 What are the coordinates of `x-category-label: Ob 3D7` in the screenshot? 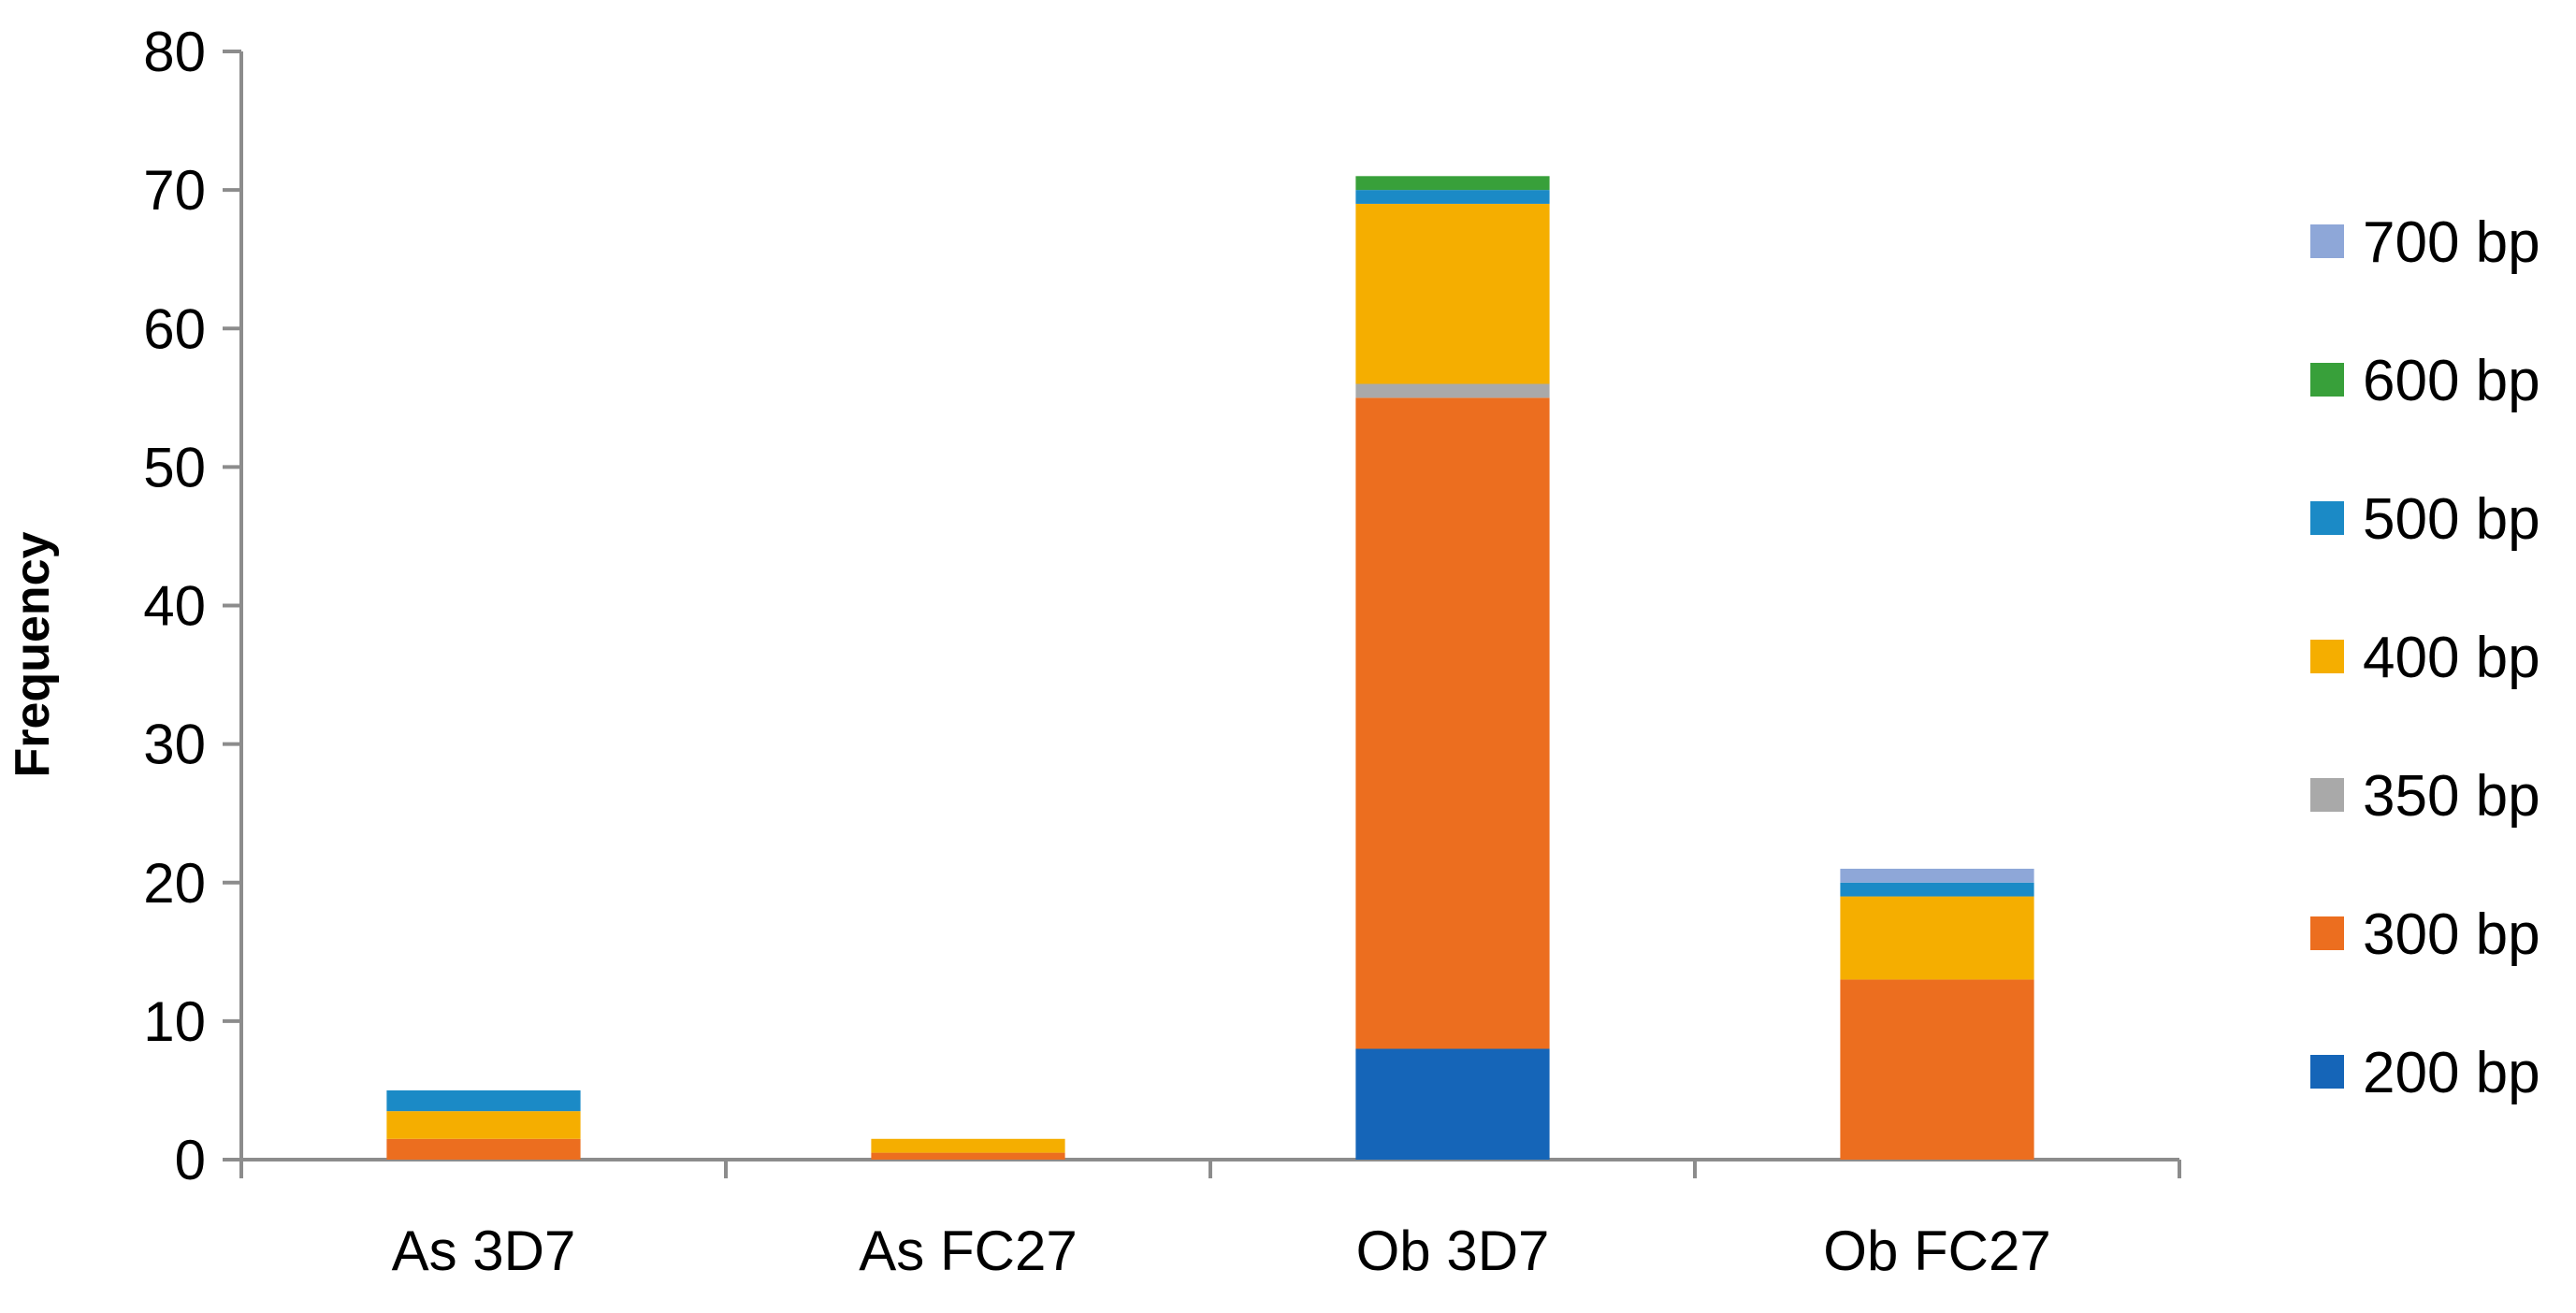 It's located at (1453, 1251).